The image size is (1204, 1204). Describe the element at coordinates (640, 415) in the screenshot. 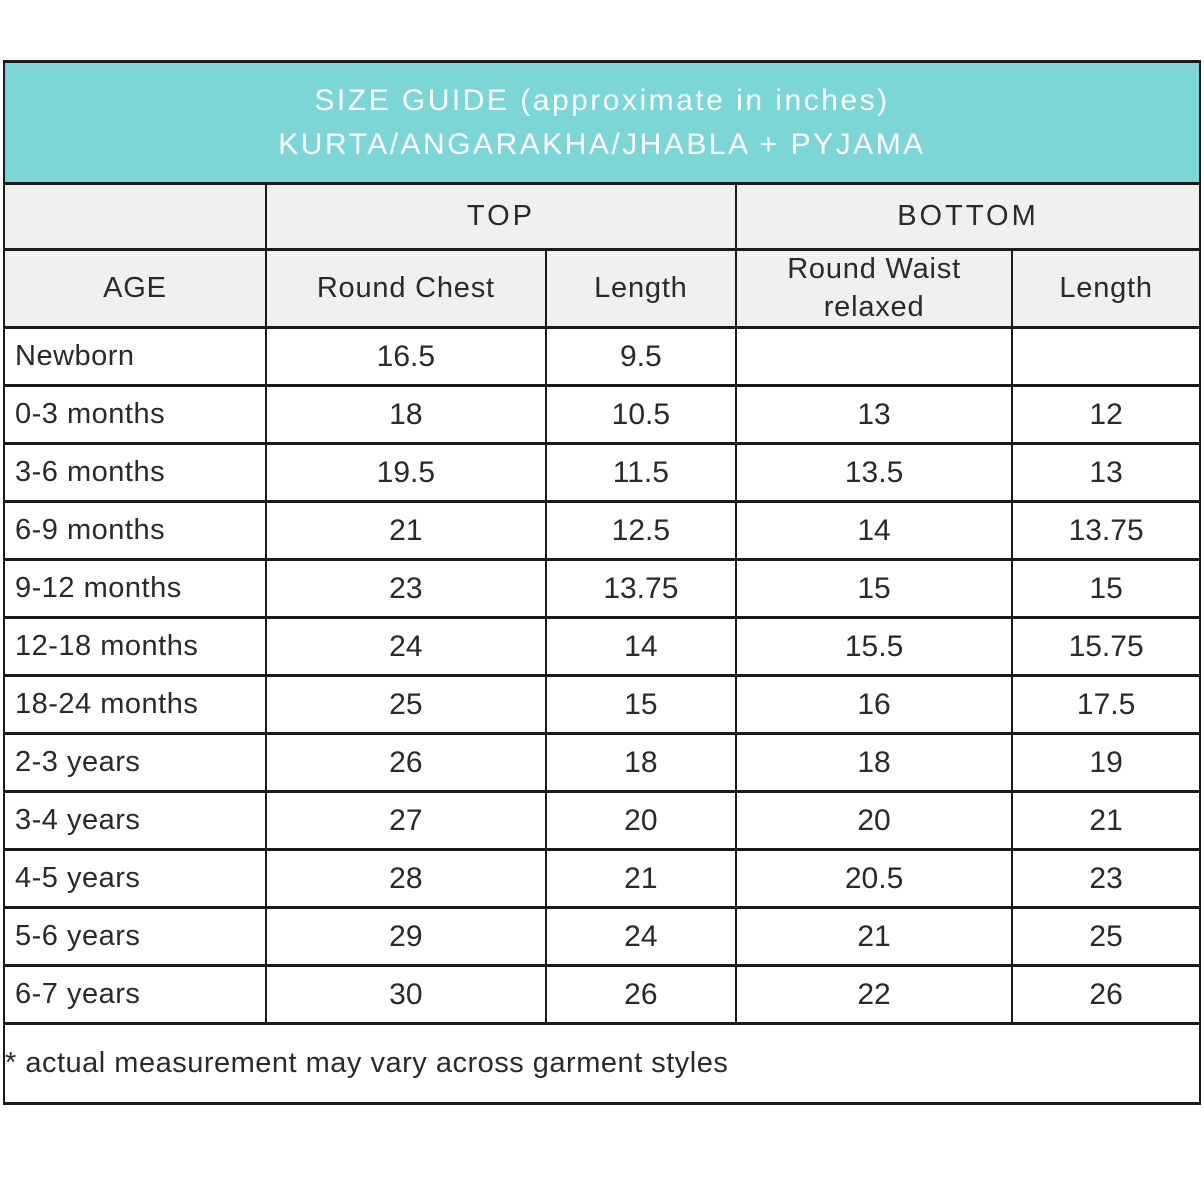

I see `top-length-cell: 10.5` at that location.